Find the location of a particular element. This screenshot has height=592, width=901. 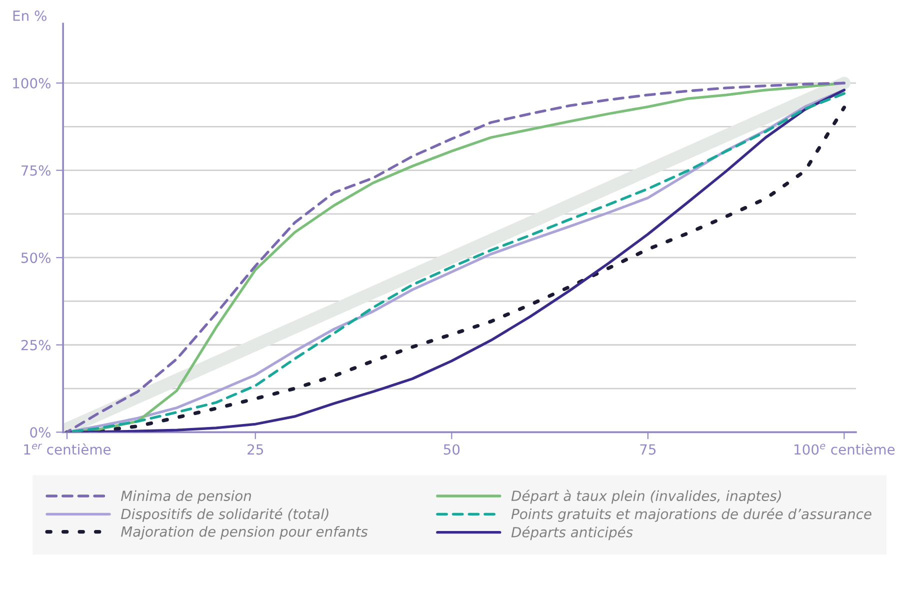

y-tick-label: 100% is located at coordinates (31, 83).